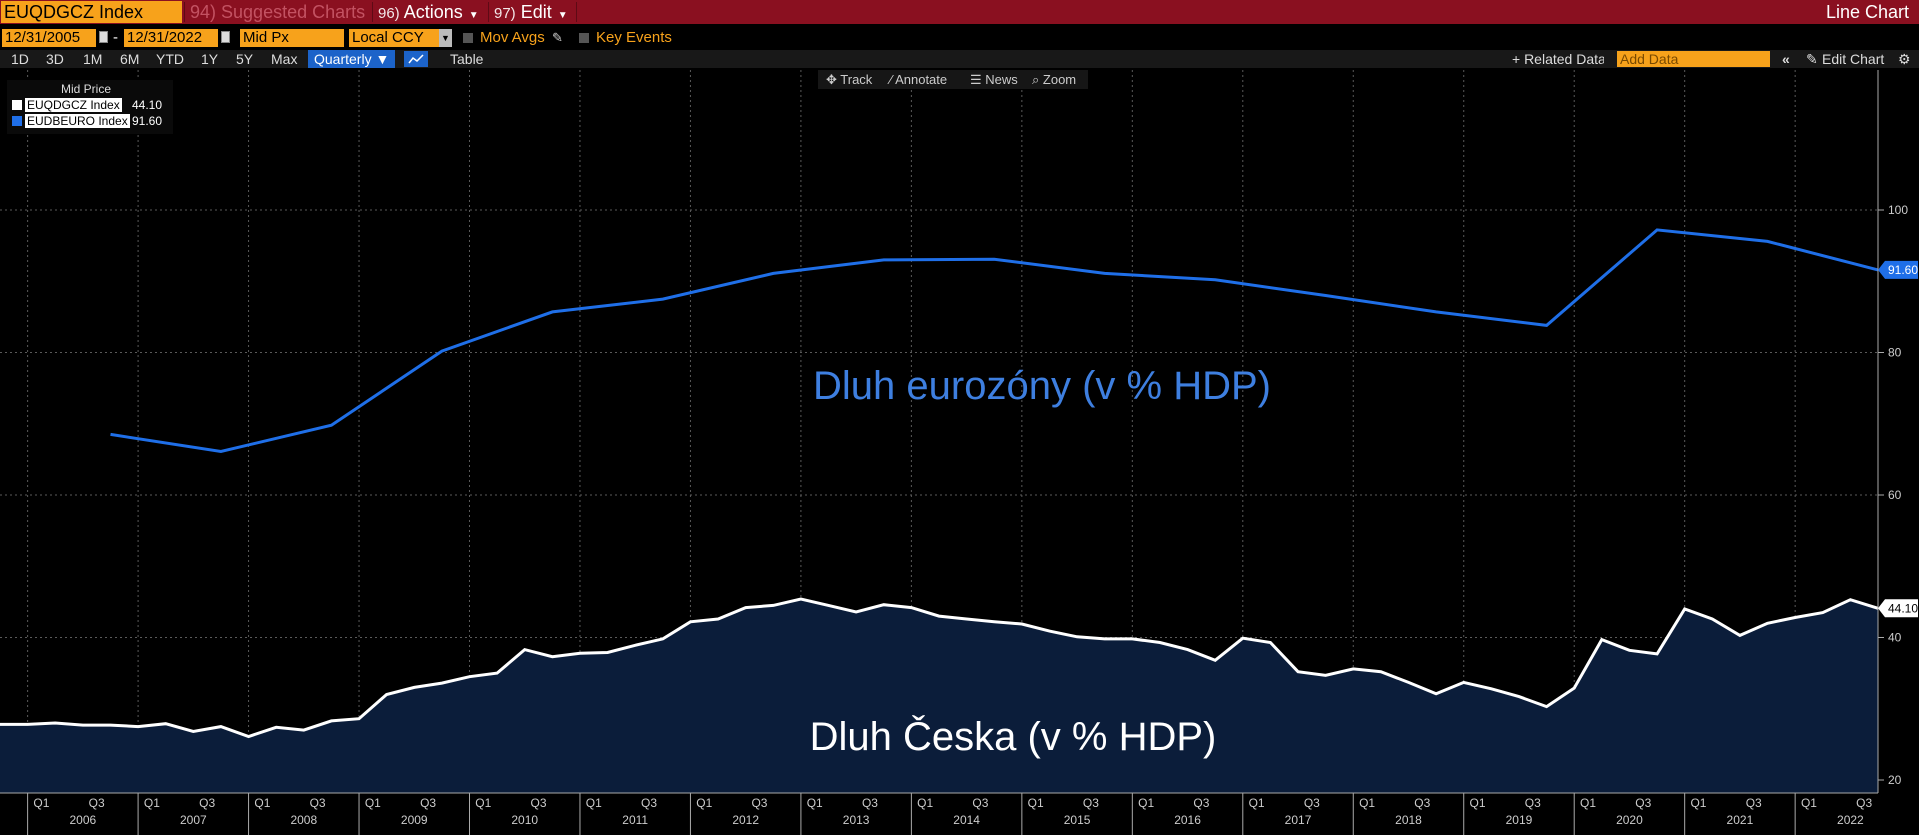 Image resolution: width=1919 pixels, height=835 pixels. I want to click on period-ytd: YTD, so click(170, 59).